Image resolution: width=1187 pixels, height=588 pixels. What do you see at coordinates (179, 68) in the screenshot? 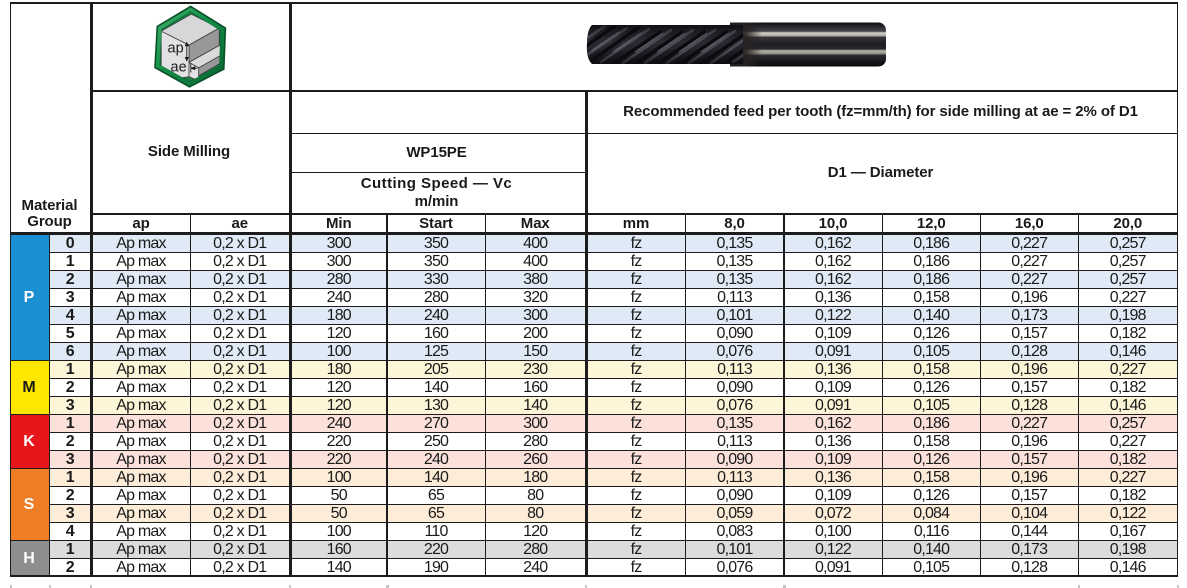
I see `svg-text: ae` at bounding box center [179, 68].